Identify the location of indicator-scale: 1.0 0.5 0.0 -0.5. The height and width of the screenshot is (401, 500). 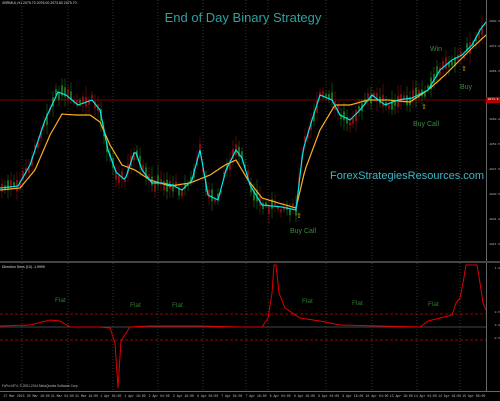
(493, 327).